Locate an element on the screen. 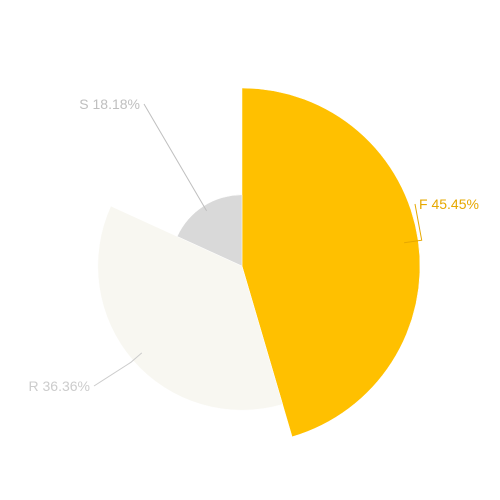  slice-label-f: F 45.45% is located at coordinates (449, 204).